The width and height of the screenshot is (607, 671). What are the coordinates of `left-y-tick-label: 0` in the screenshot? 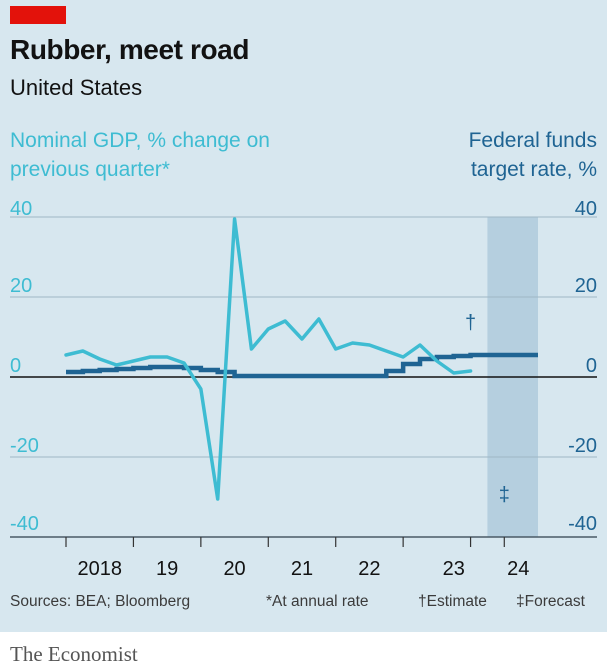 It's located at (15, 366).